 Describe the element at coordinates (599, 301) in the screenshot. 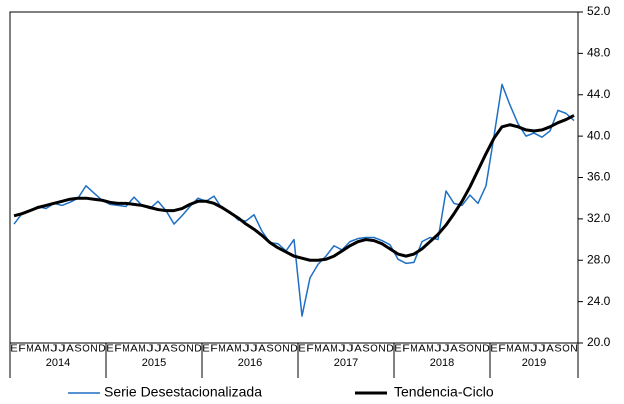

I see `y-tick-label: 24.0` at that location.